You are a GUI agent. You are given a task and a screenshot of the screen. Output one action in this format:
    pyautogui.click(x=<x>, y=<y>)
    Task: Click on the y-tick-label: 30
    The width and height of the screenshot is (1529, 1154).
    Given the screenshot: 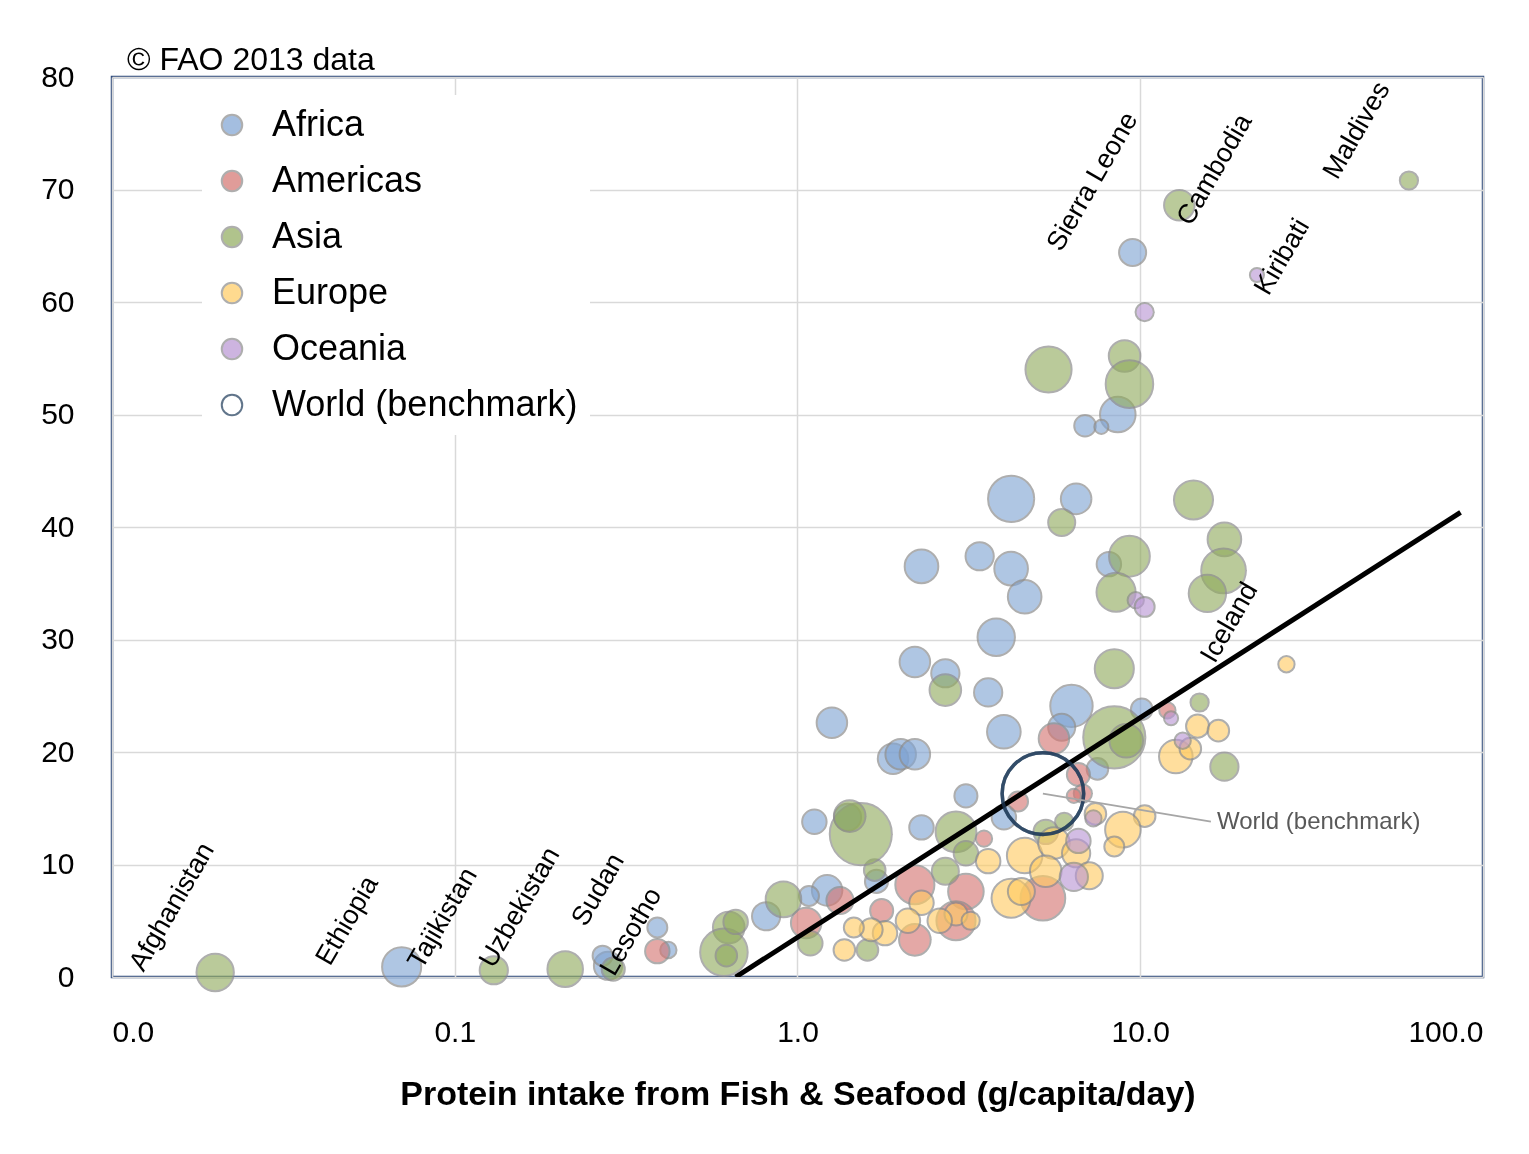 What is the action you would take?
    pyautogui.click(x=58, y=638)
    